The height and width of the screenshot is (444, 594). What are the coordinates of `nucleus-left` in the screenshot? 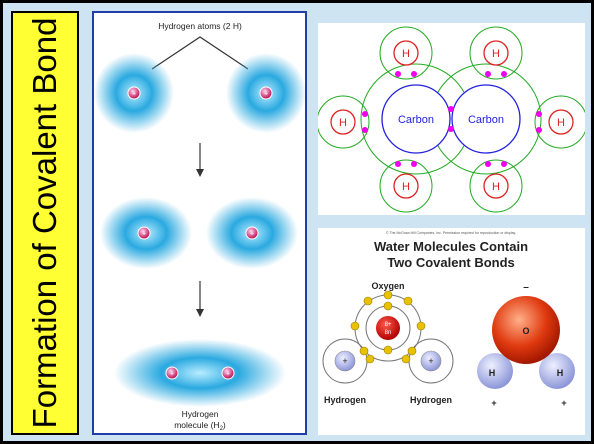 It's located at (134, 93).